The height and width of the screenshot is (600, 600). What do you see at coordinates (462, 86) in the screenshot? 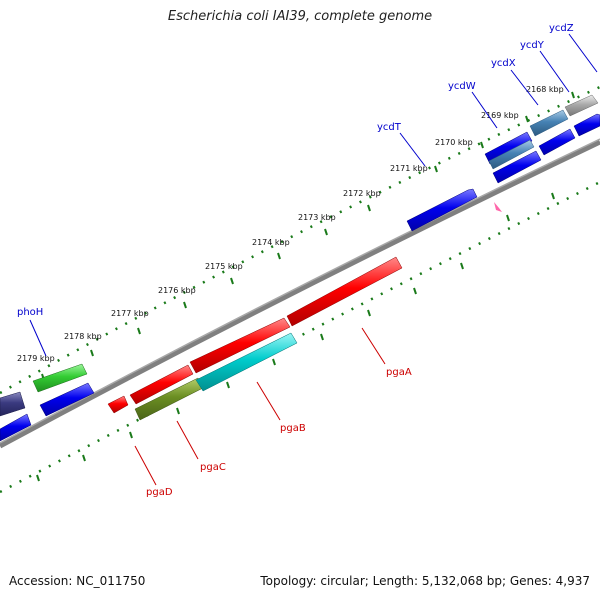
I see `gene-label-ycdW: ycdW` at bounding box center [462, 86].